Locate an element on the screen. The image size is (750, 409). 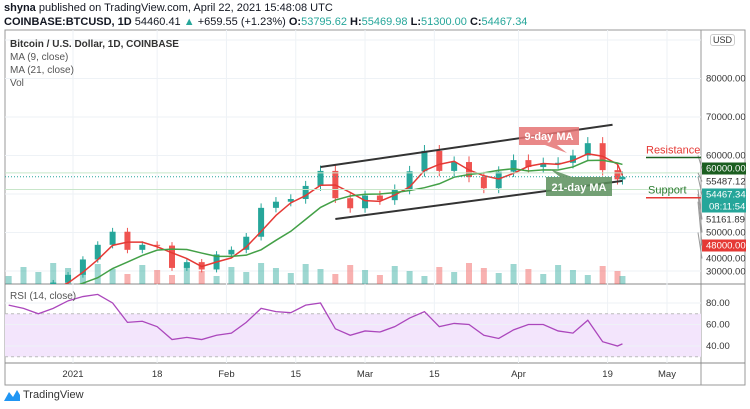
logo-text: TradingView is located at coordinates (53, 395).